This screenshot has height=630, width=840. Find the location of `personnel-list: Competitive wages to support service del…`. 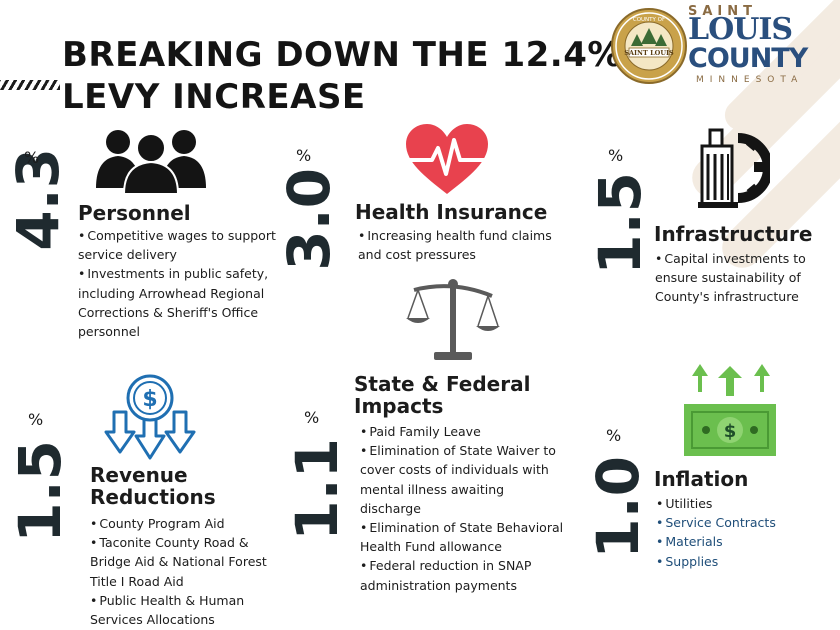

personnel-list: Competitive wages to support service del… is located at coordinates (178, 283).